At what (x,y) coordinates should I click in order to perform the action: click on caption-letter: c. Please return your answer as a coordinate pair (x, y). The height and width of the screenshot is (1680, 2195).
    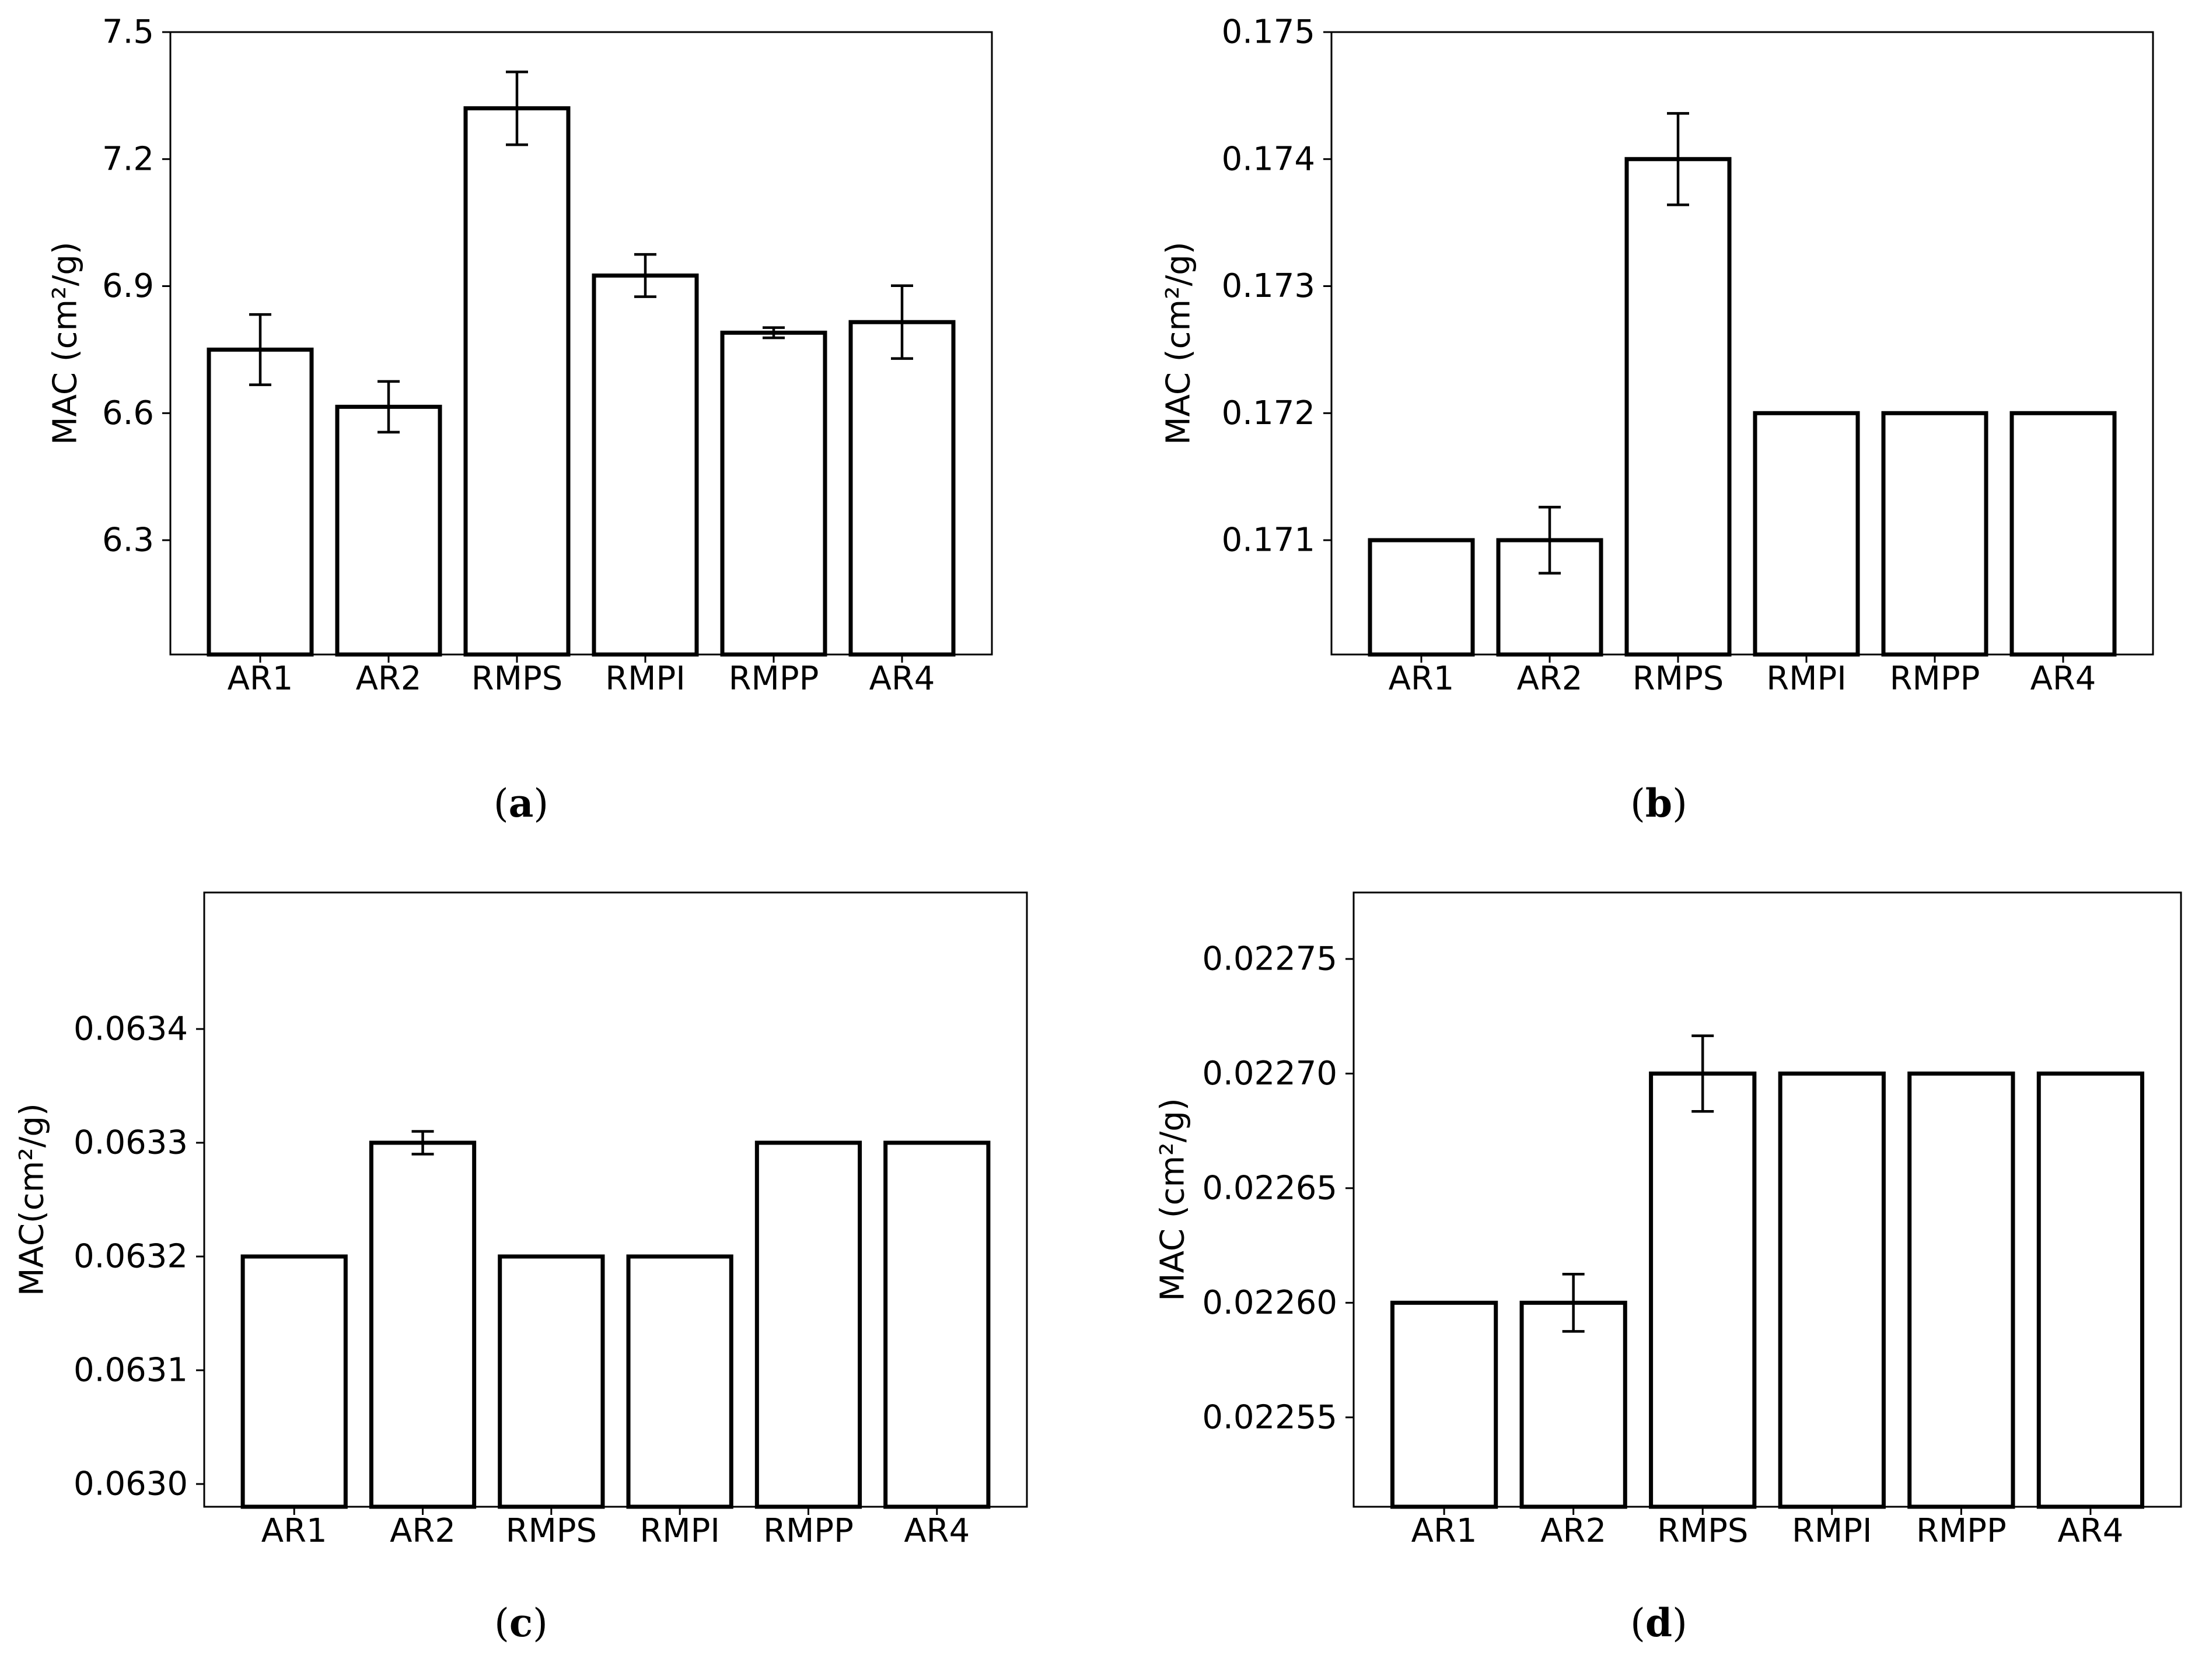
    Looking at the image, I should click on (521, 1623).